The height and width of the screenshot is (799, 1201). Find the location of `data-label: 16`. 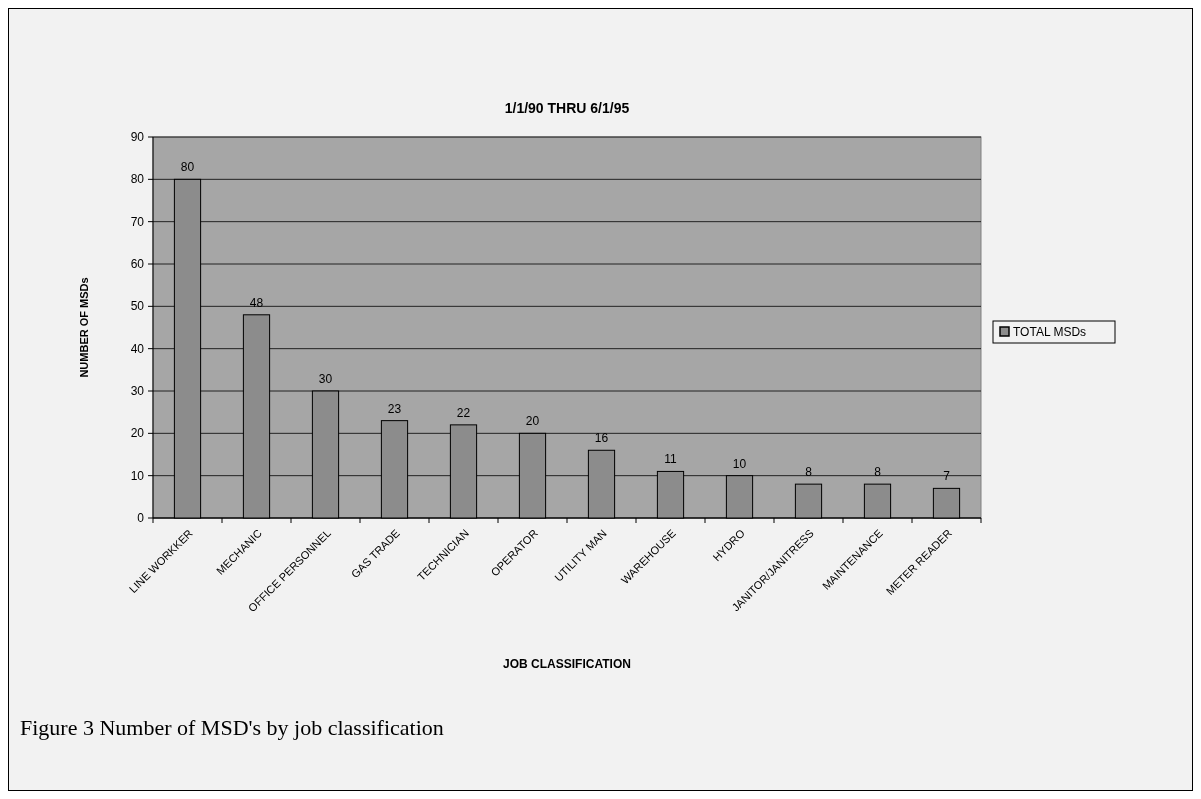

data-label: 16 is located at coordinates (601, 438).